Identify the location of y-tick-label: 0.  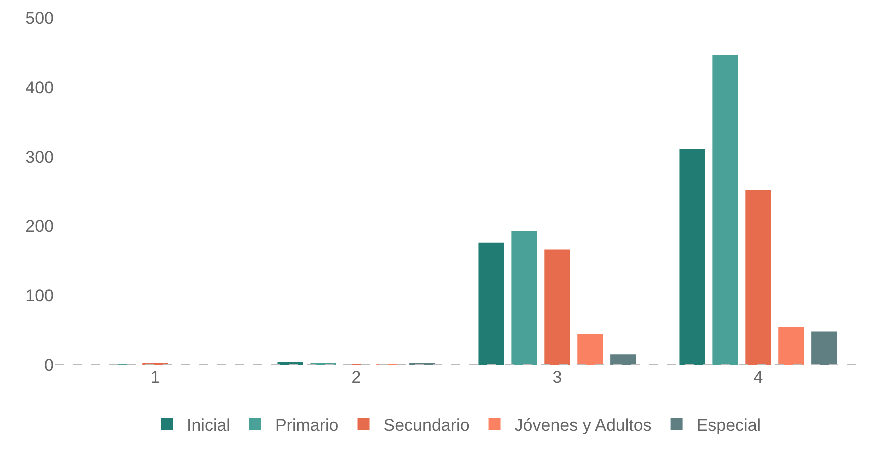
(49, 365).